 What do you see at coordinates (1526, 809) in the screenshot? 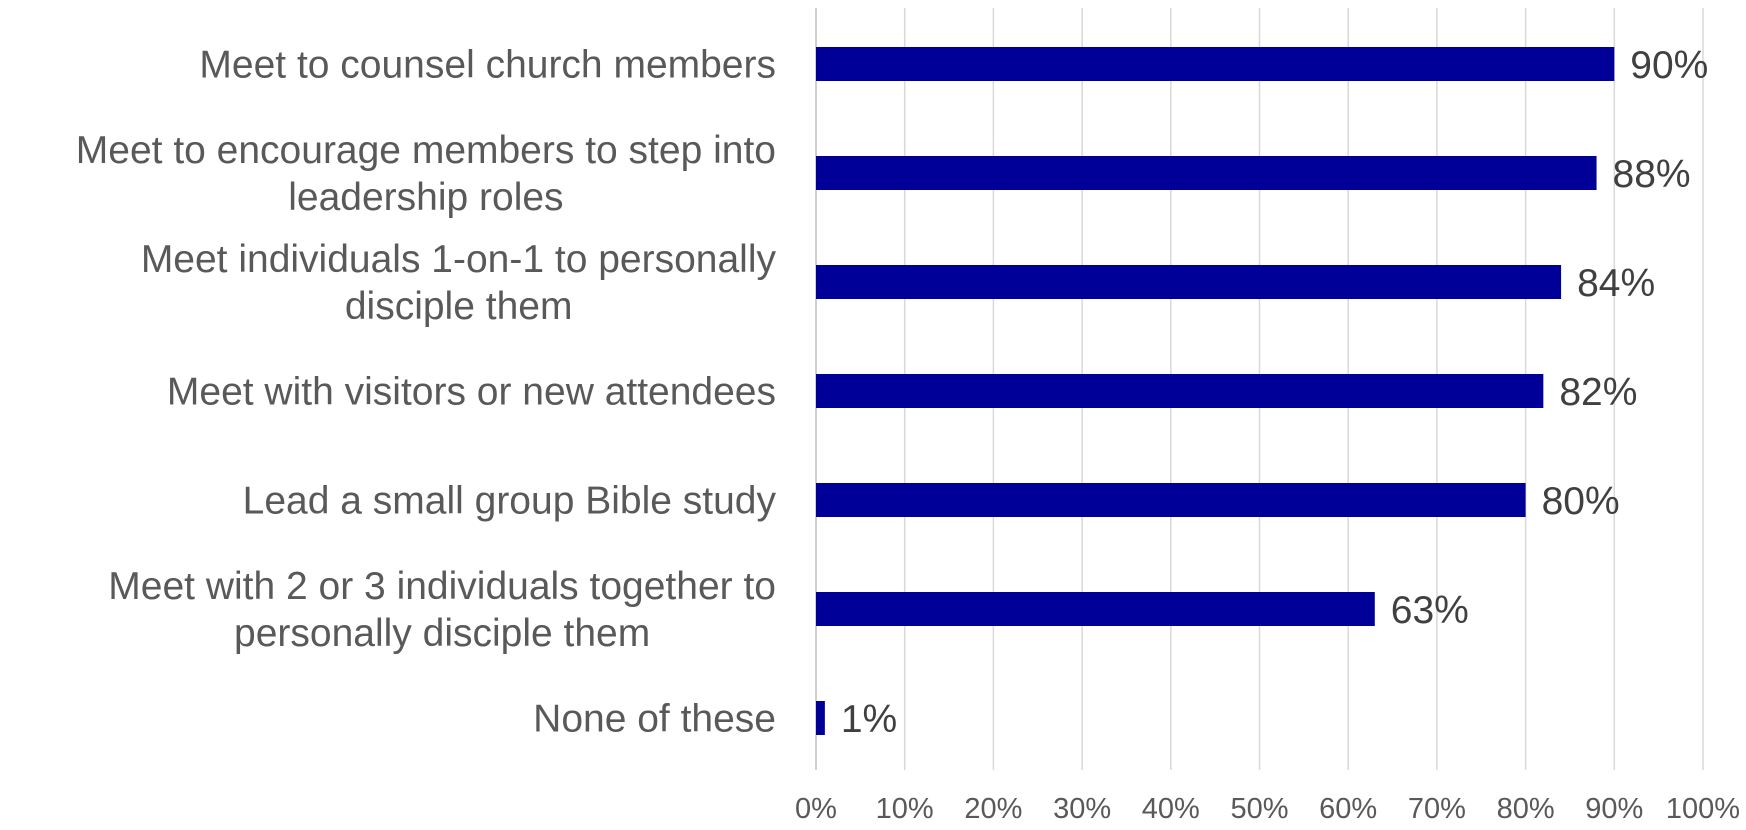
I see `x-tick-label: 80%` at bounding box center [1526, 809].